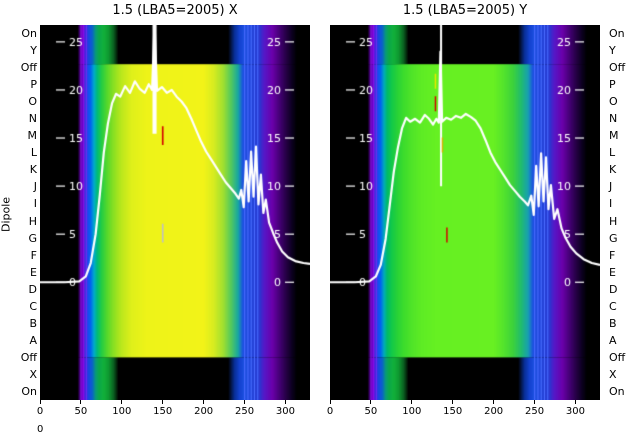 The height and width of the screenshot is (440, 640). I want to click on stray-tick-label: 0, so click(40, 429).